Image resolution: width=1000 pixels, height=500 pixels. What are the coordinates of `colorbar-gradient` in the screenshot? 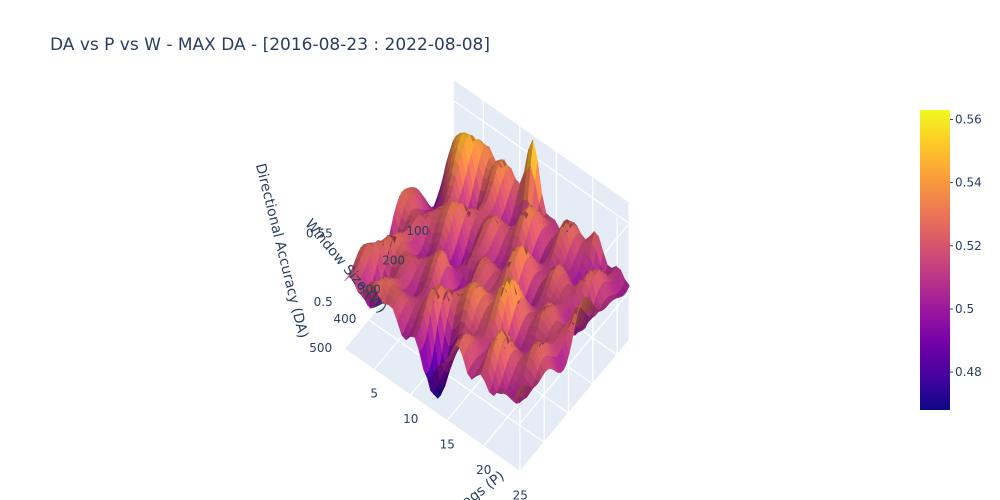 It's located at (935, 260).